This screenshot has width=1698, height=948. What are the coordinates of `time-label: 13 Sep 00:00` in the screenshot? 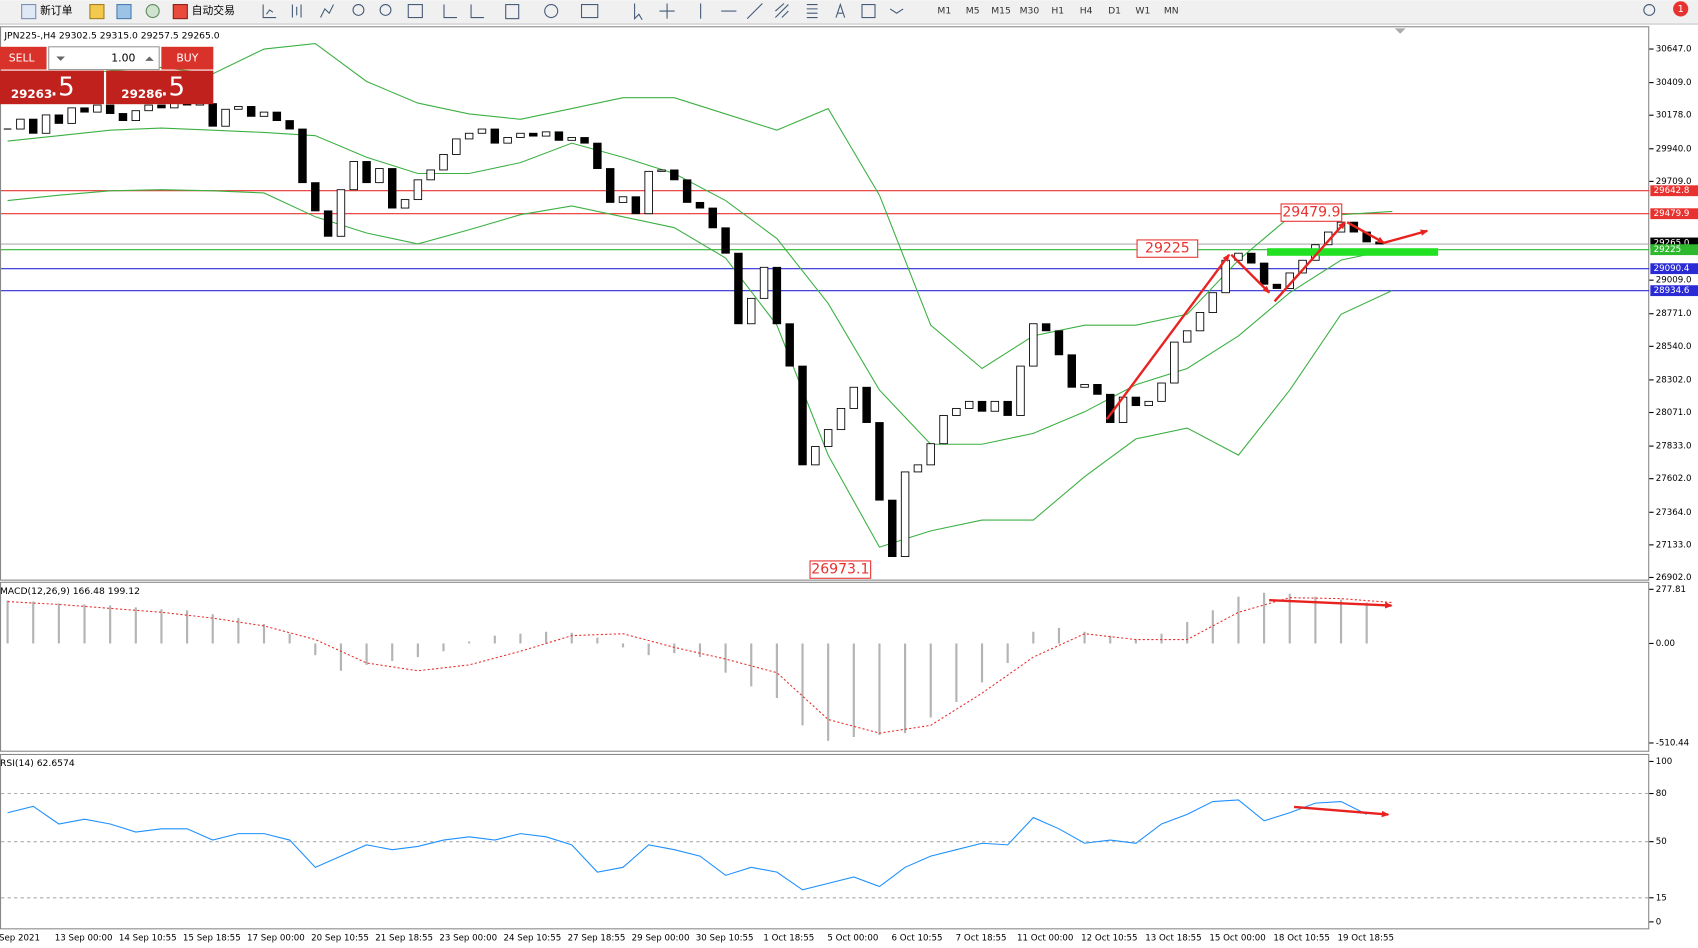 It's located at (84, 939).